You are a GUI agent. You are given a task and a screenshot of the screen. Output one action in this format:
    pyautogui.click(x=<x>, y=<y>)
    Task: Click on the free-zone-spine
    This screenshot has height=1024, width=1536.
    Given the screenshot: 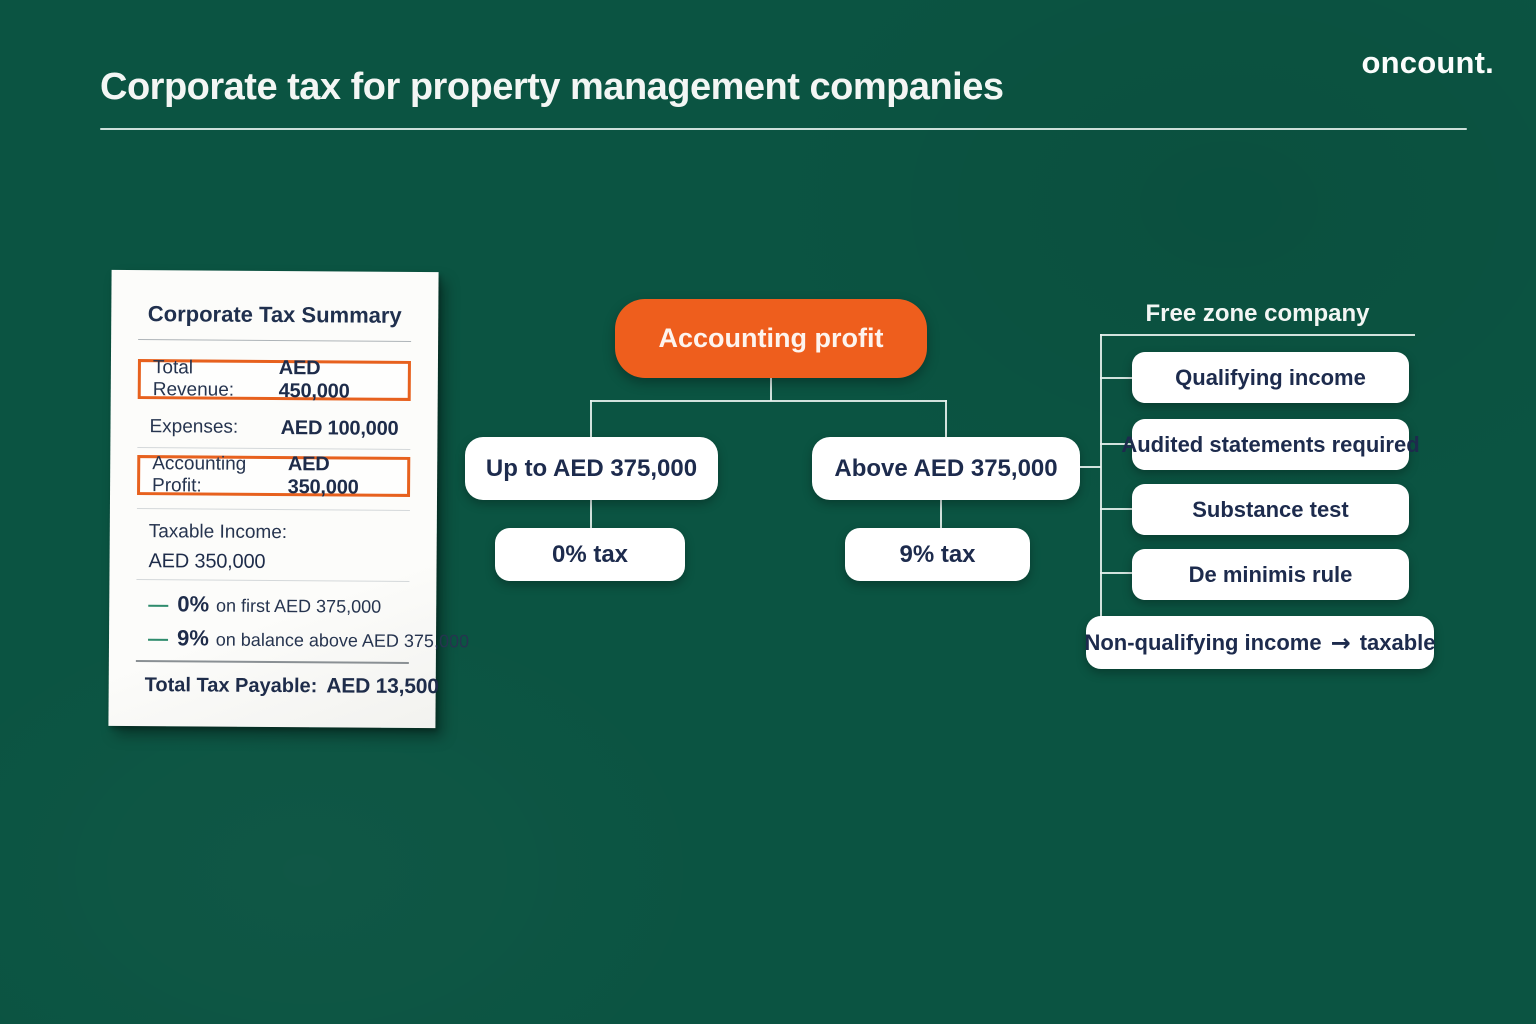 What is the action you would take?
    pyautogui.click(x=1101, y=475)
    